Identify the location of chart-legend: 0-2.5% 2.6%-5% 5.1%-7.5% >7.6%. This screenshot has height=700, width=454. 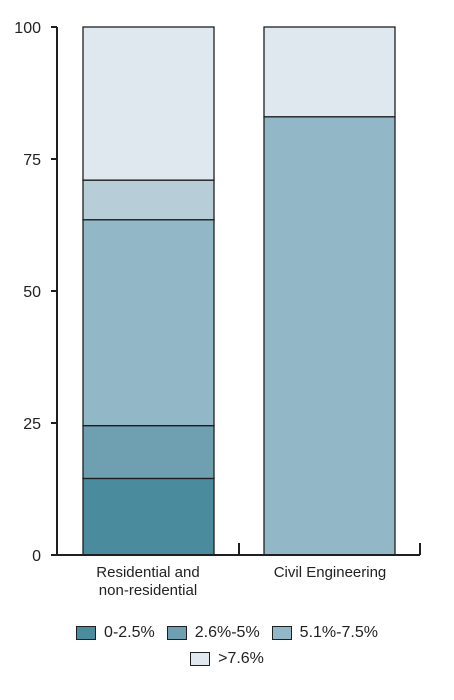
(227, 646).